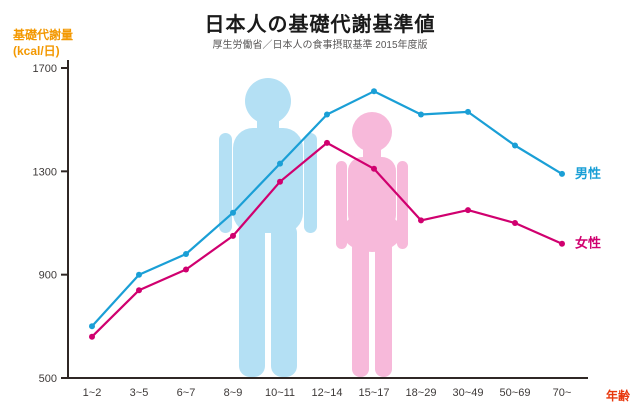 This screenshot has width=640, height=416. I want to click on y-tick-label: 1300, so click(45, 172).